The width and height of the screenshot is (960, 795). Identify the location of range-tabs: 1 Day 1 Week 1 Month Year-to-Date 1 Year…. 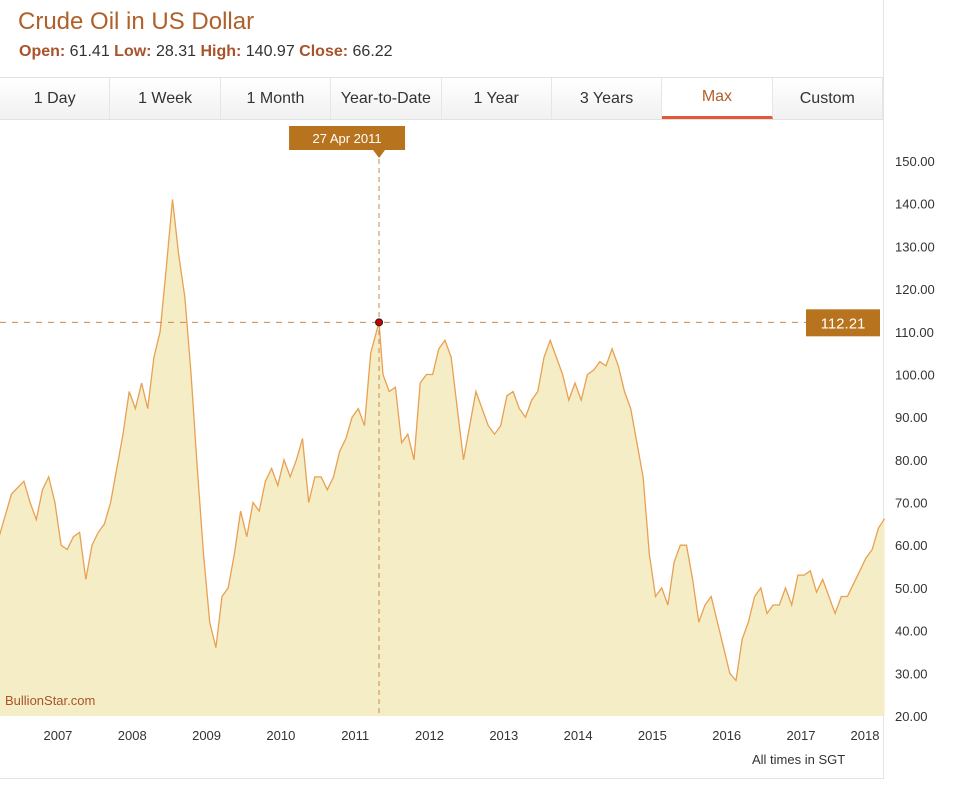
(441, 98).